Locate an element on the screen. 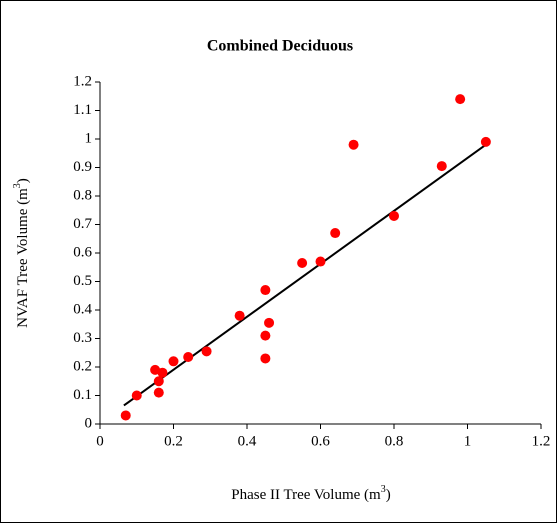 The height and width of the screenshot is (523, 557). y-axis-label: NVAF Tree Volume (m3) is located at coordinates (21, 253).